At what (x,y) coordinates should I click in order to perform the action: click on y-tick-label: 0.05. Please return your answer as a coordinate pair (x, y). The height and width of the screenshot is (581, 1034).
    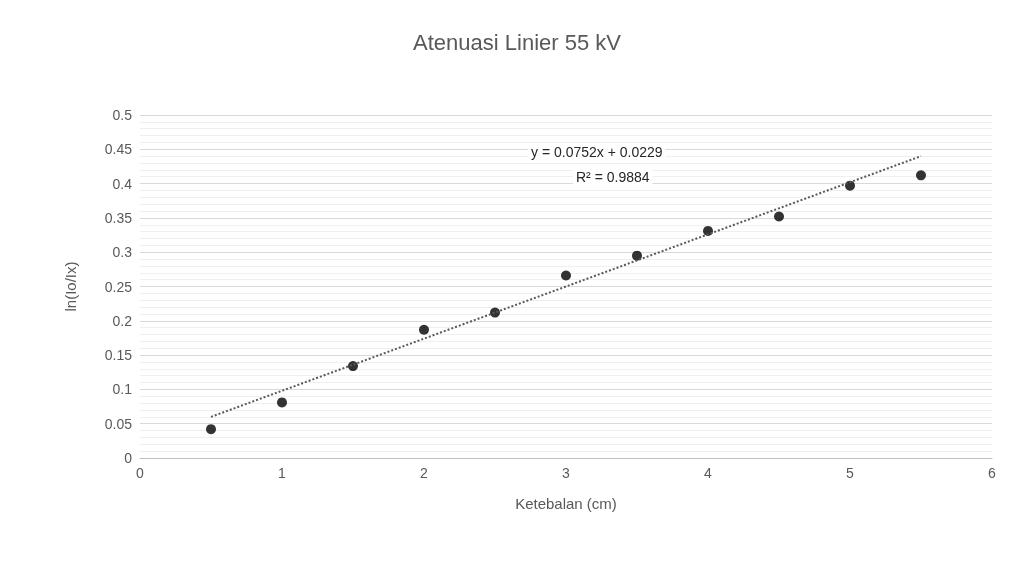
    Looking at the image, I should click on (118, 423).